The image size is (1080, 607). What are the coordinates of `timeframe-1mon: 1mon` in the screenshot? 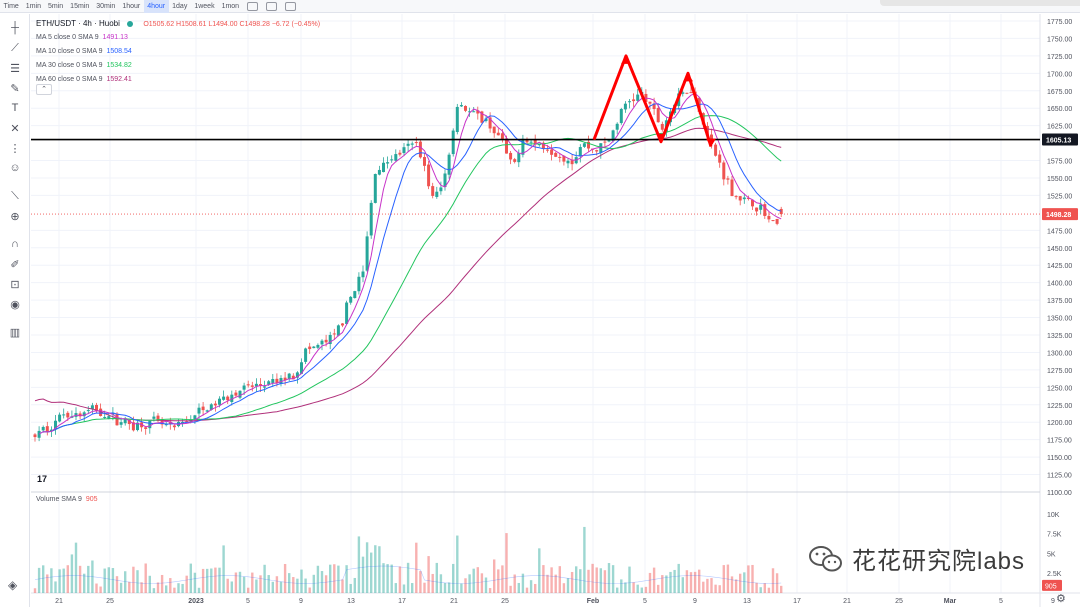 It's located at (230, 6).